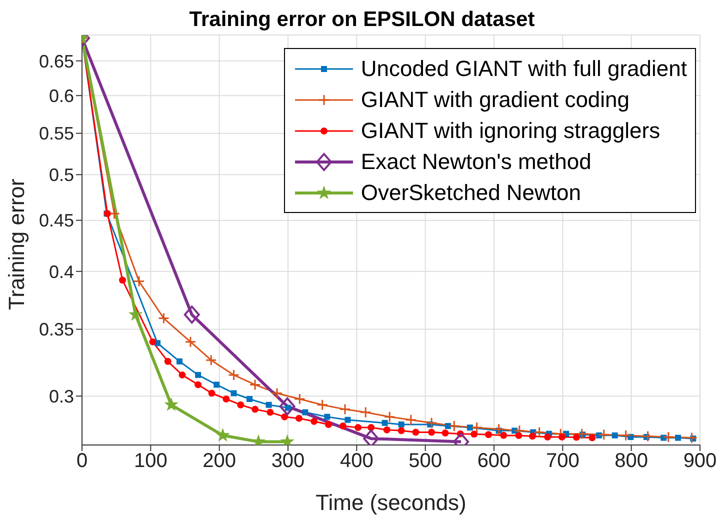  What do you see at coordinates (82, 461) in the screenshot?
I see `x-tick-label: 0` at bounding box center [82, 461].